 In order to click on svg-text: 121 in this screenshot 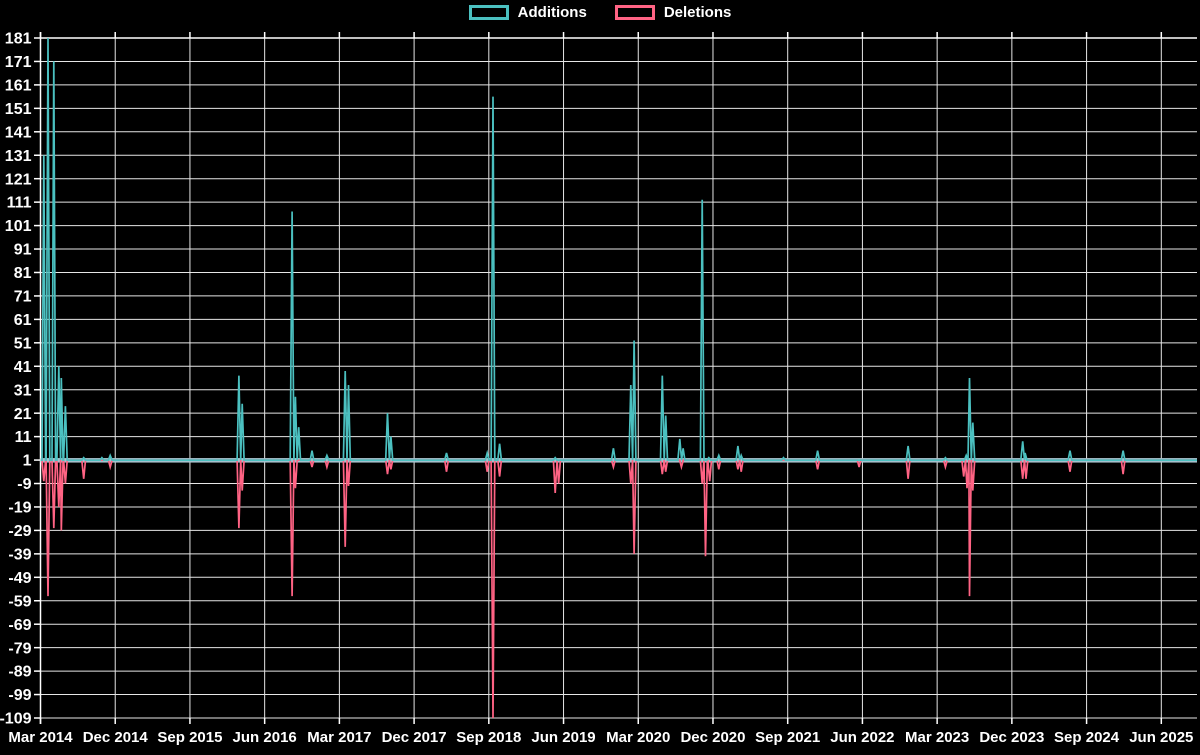, I will do `click(18, 179)`.